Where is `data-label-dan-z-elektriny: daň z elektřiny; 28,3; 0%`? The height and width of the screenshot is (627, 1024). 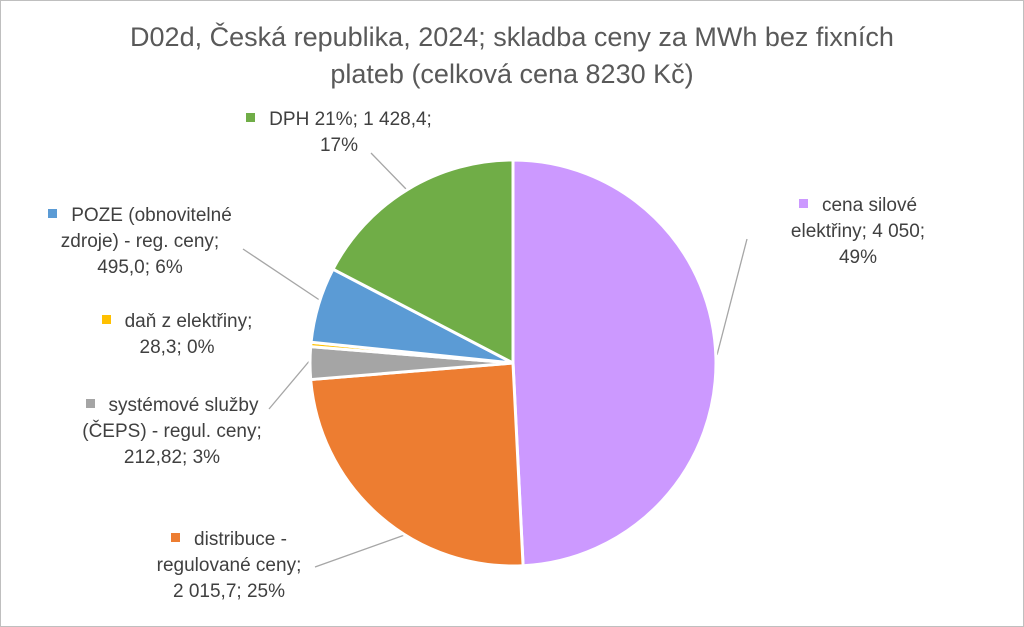 data-label-dan-z-elektriny: daň z elektřiny; 28,3; 0% is located at coordinates (177, 335).